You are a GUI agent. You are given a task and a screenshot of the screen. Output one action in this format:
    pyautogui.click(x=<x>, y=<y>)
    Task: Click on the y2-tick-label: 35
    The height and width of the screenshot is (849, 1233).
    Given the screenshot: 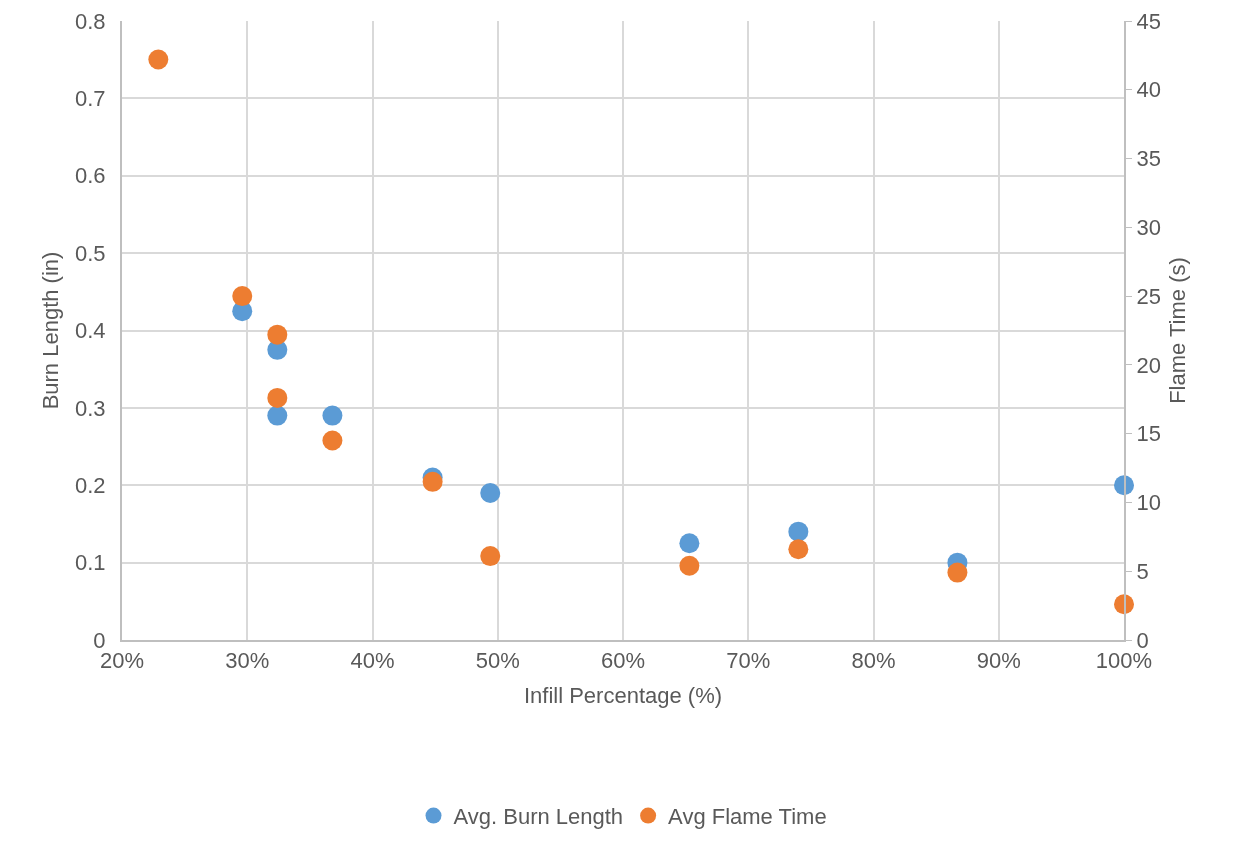 What is the action you would take?
    pyautogui.click(x=1148, y=159)
    